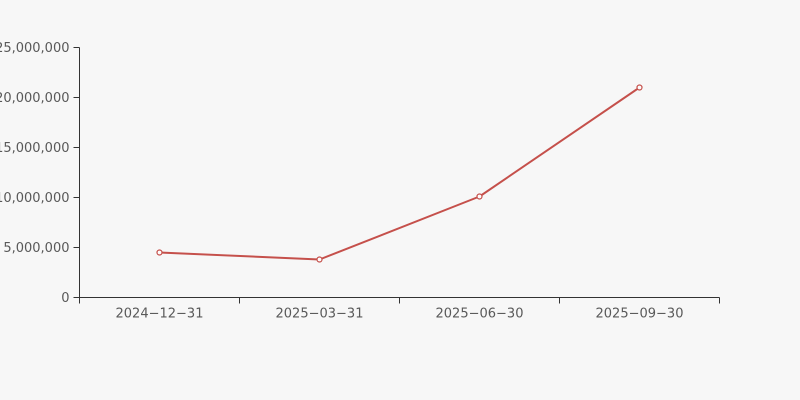  I want to click on x-axis-tick-label: 2025−06−30, so click(480, 314).